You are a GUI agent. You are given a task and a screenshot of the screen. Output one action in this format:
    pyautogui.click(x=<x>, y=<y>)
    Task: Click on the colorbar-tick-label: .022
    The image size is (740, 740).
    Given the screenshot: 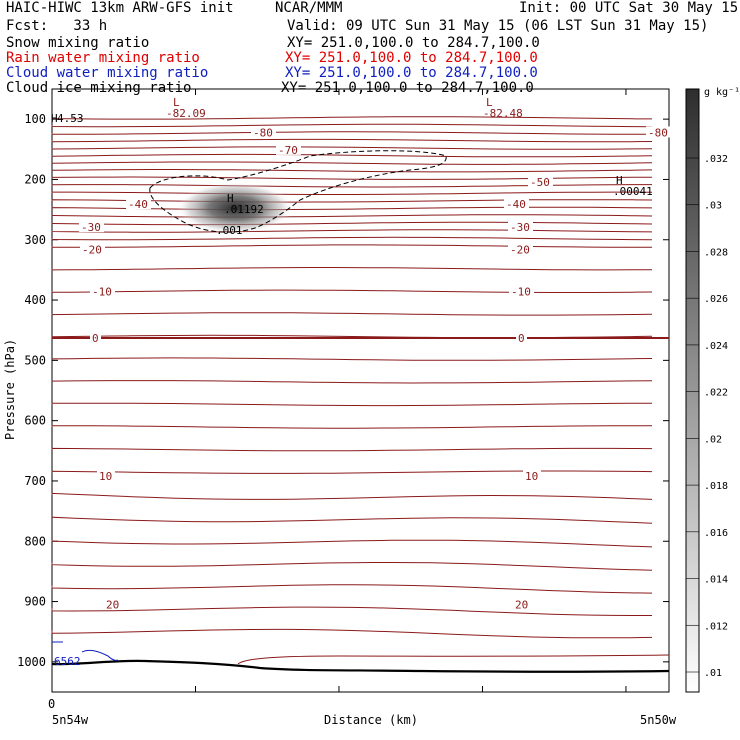 What is the action you would take?
    pyautogui.click(x=716, y=393)
    